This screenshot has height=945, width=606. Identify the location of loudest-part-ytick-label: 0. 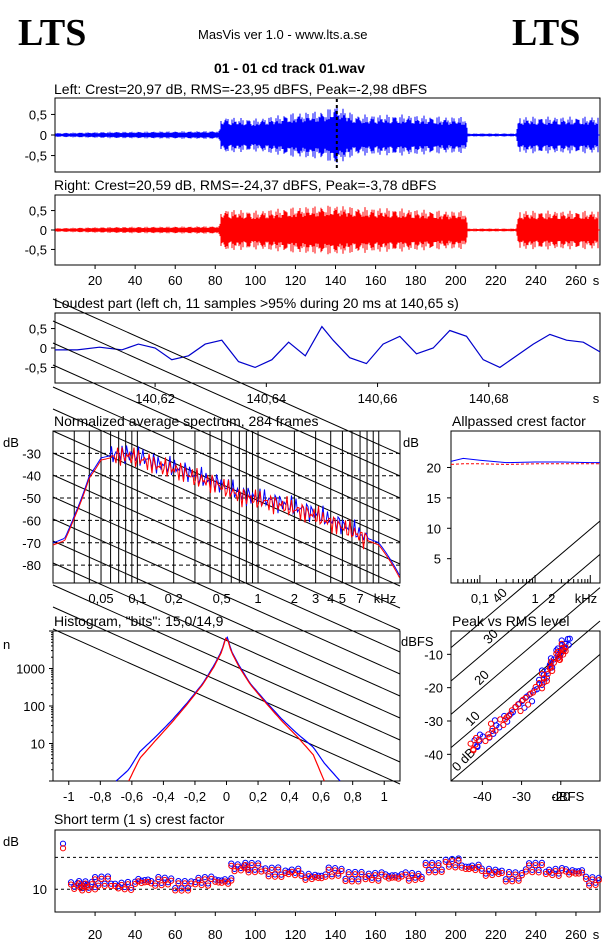
(43, 348).